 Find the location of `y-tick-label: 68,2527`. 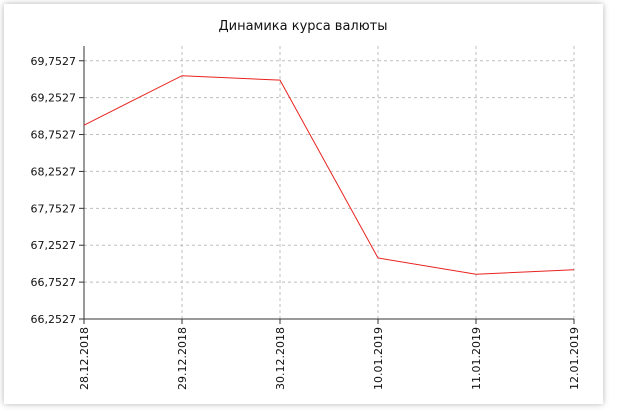

y-tick-label: 68,2527 is located at coordinates (54, 171).